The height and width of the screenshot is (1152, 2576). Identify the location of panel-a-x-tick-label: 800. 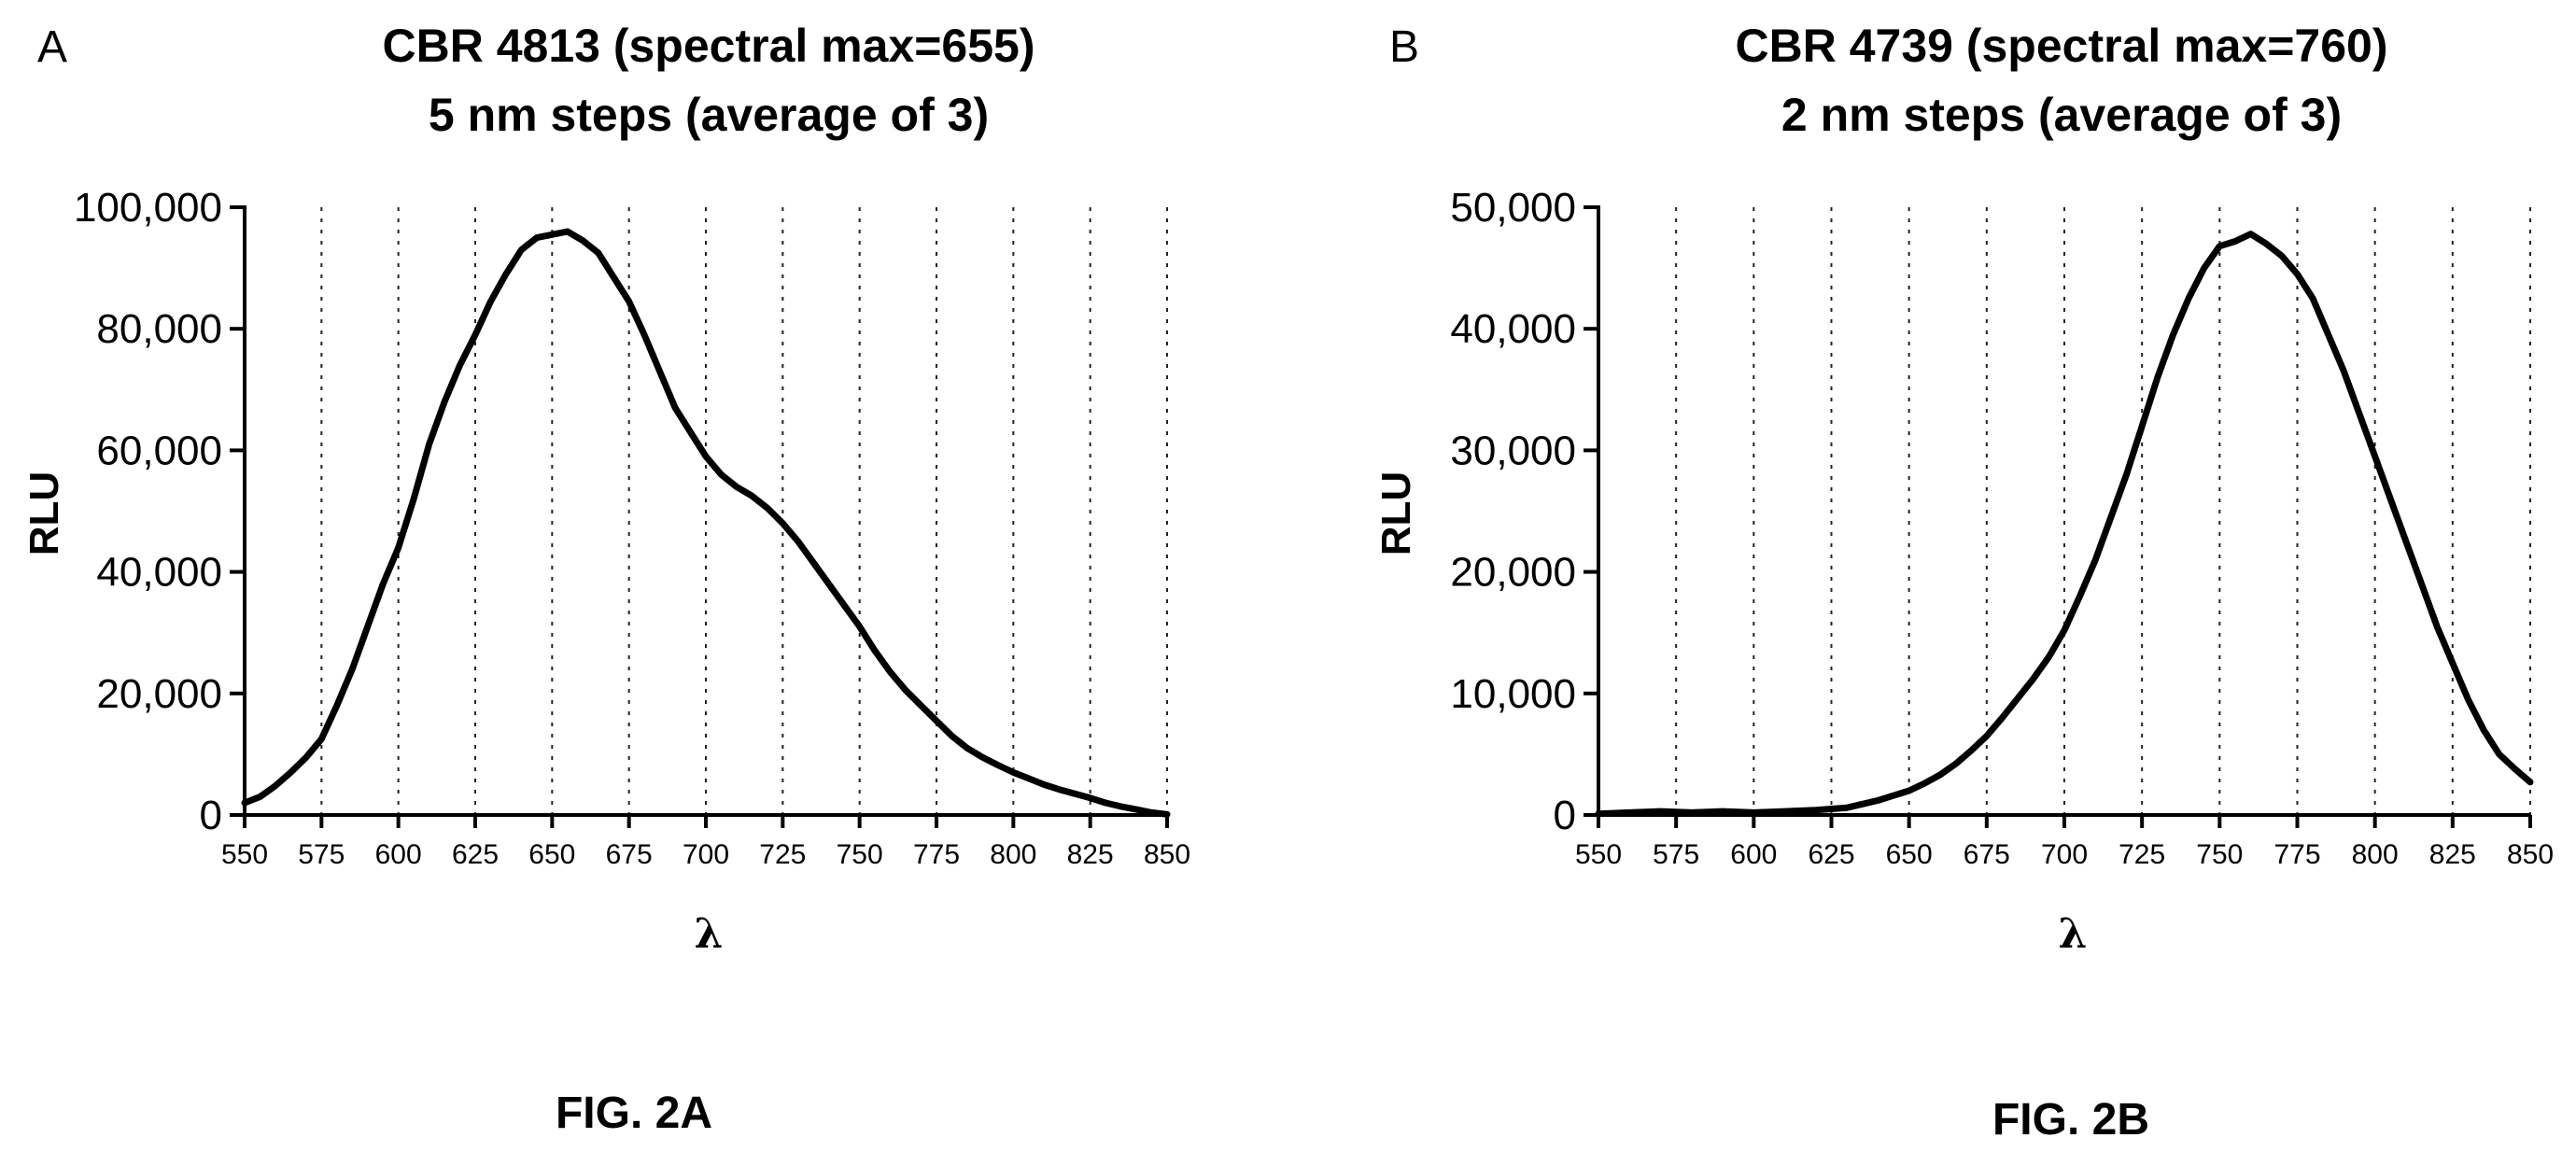
(1013, 855).